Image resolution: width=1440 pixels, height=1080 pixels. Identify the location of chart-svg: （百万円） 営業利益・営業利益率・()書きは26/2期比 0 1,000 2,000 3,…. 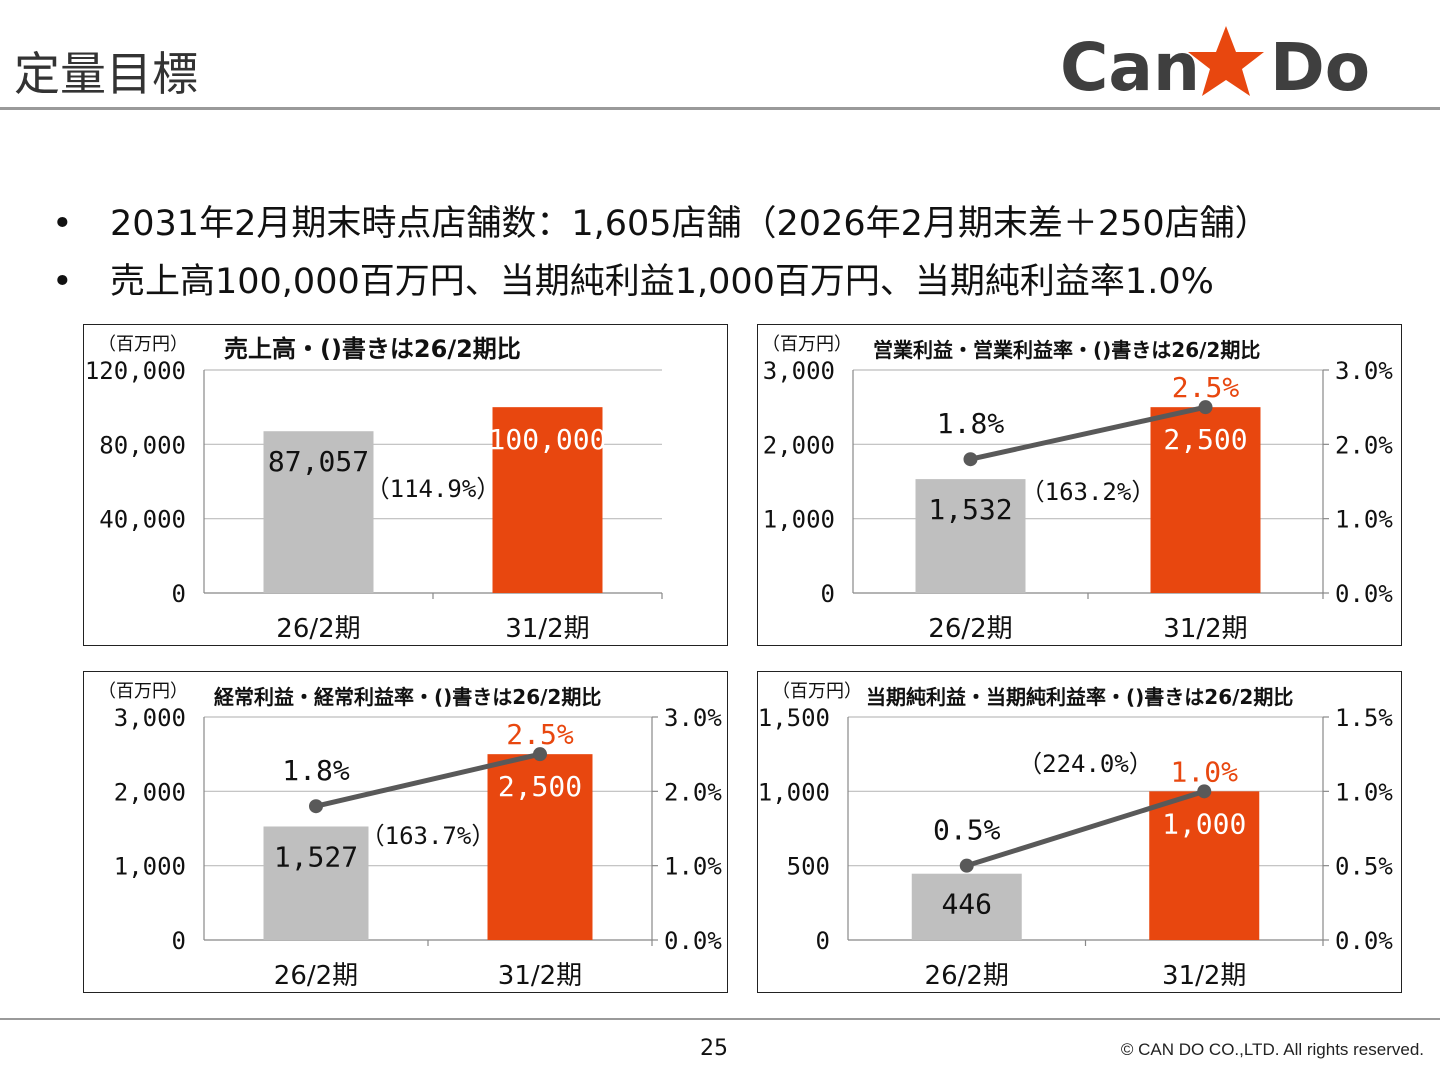
(1077, 489).